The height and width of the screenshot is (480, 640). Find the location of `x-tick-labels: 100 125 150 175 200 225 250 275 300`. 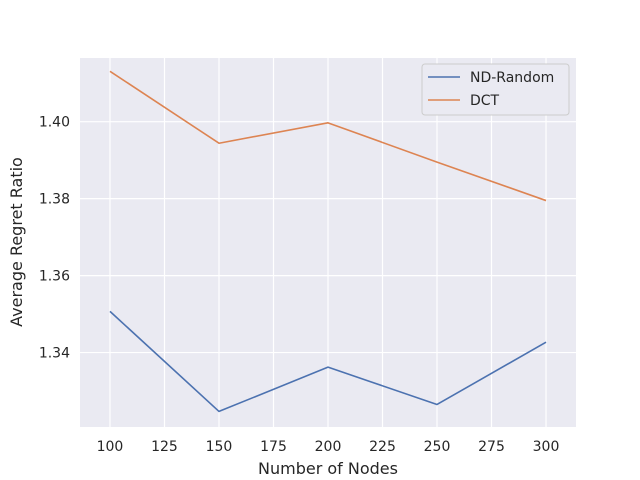

x-tick-labels: 100 125 150 175 200 225 250 275 300 is located at coordinates (328, 447).